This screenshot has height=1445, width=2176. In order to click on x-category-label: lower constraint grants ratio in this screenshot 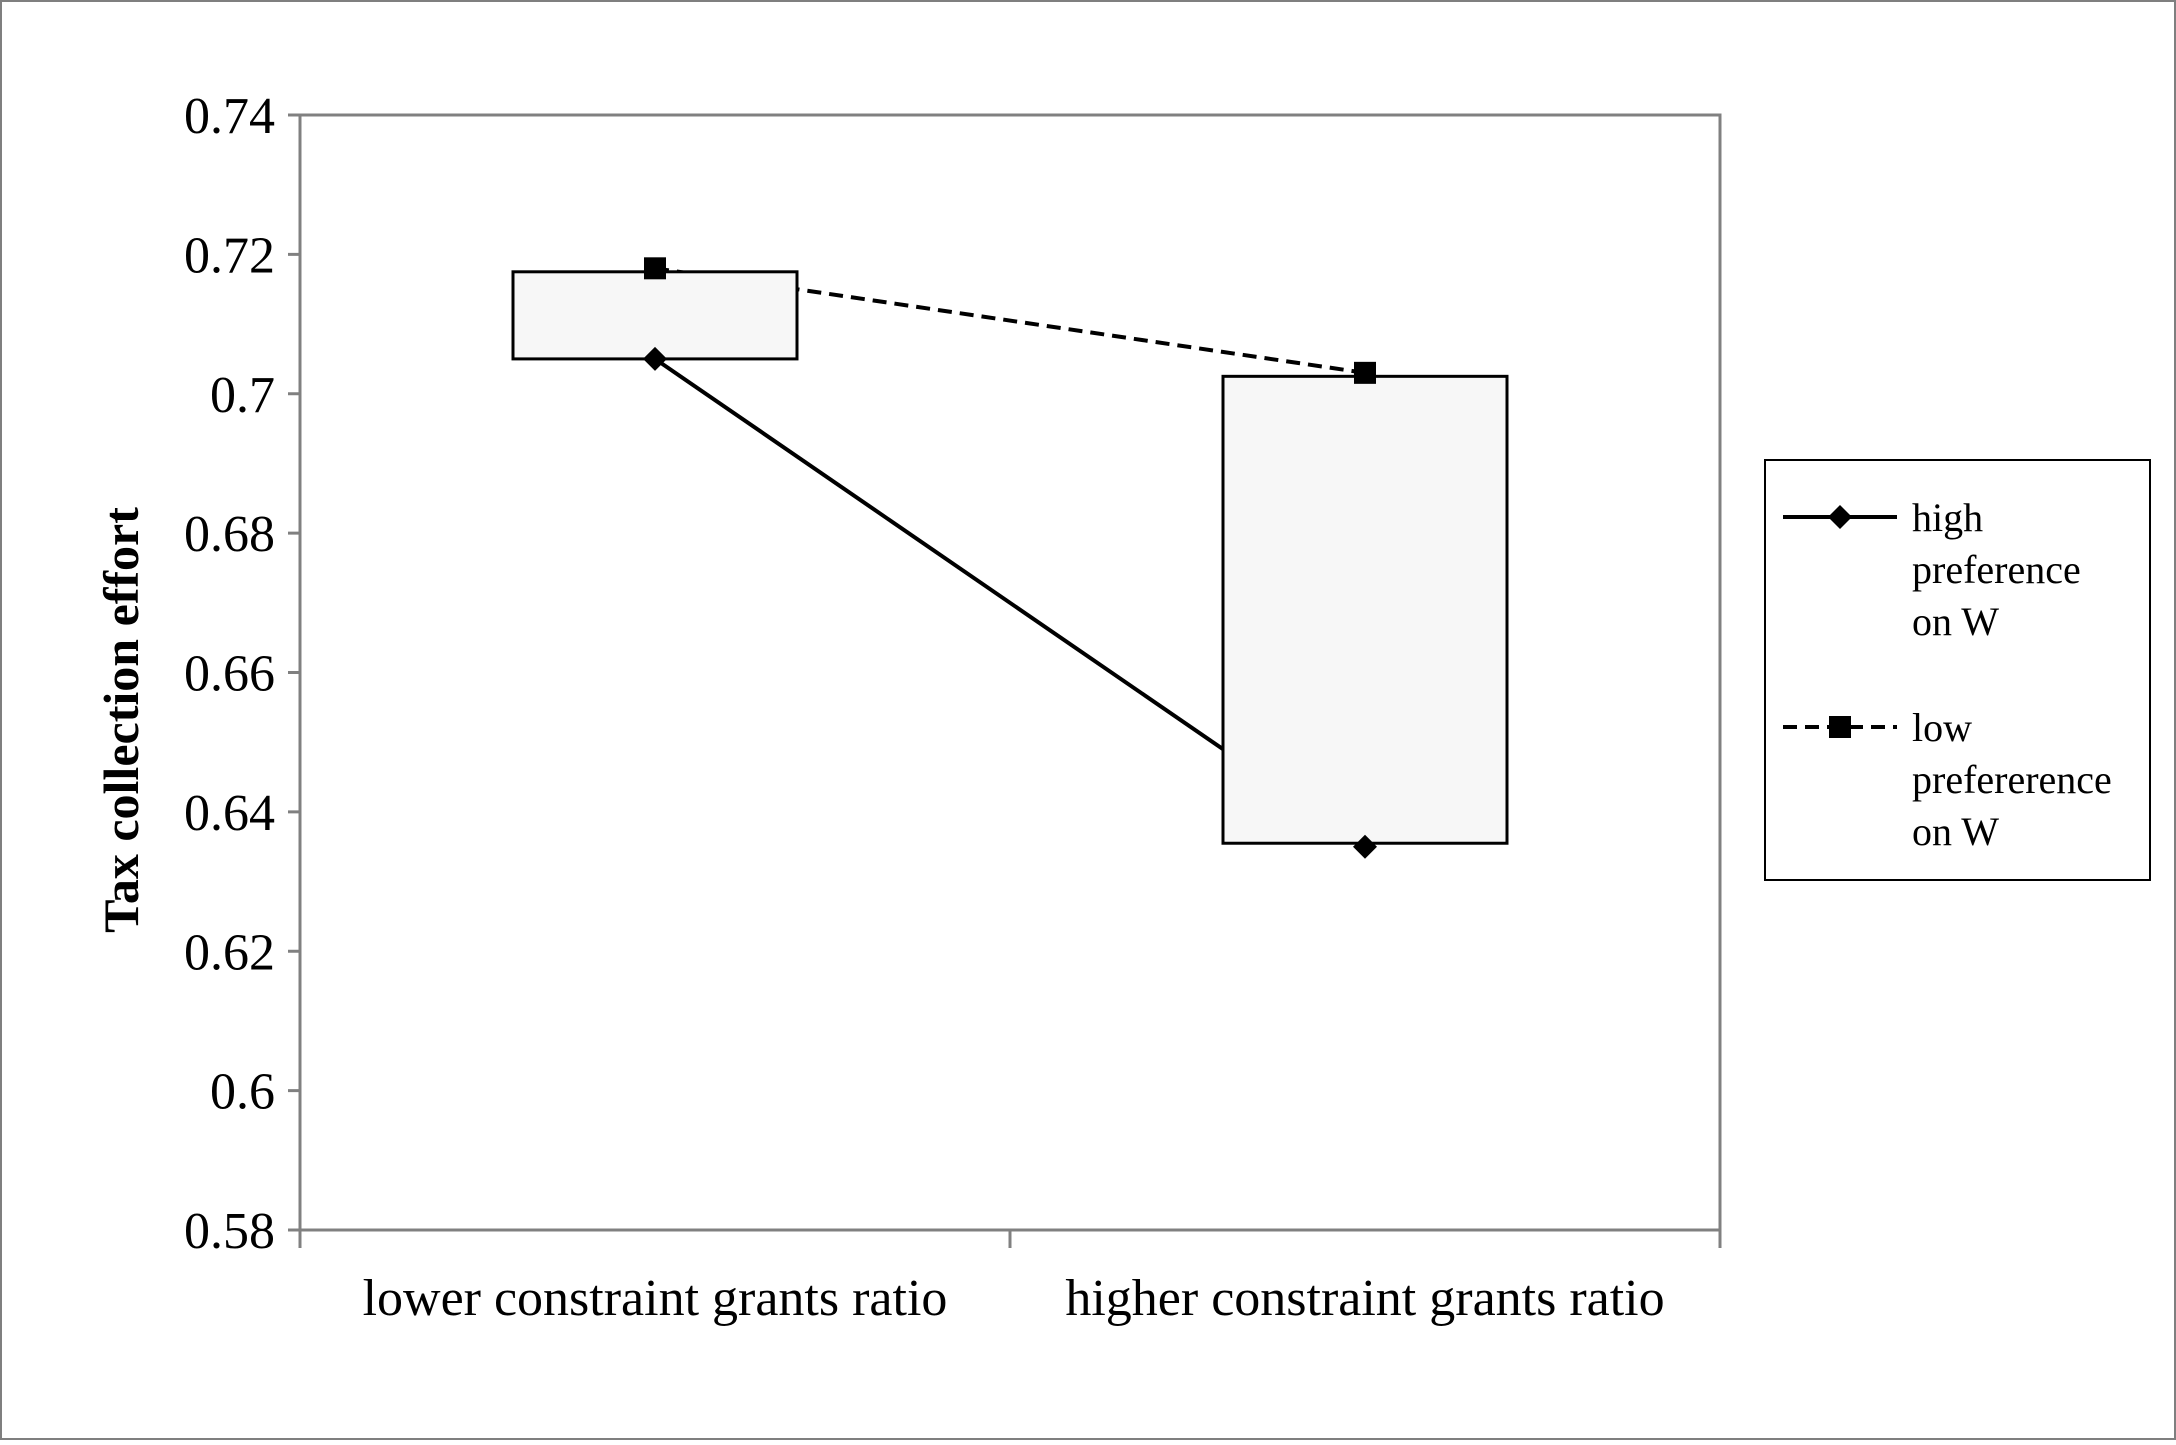, I will do `click(655, 1298)`.